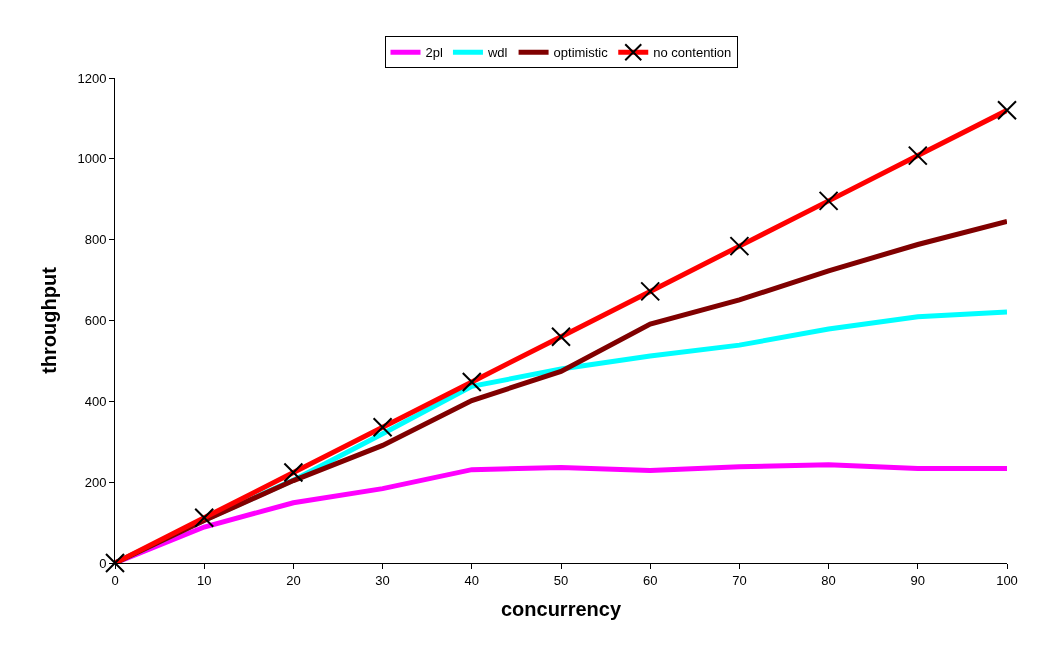  I want to click on y-tick-label: 0, so click(103, 563).